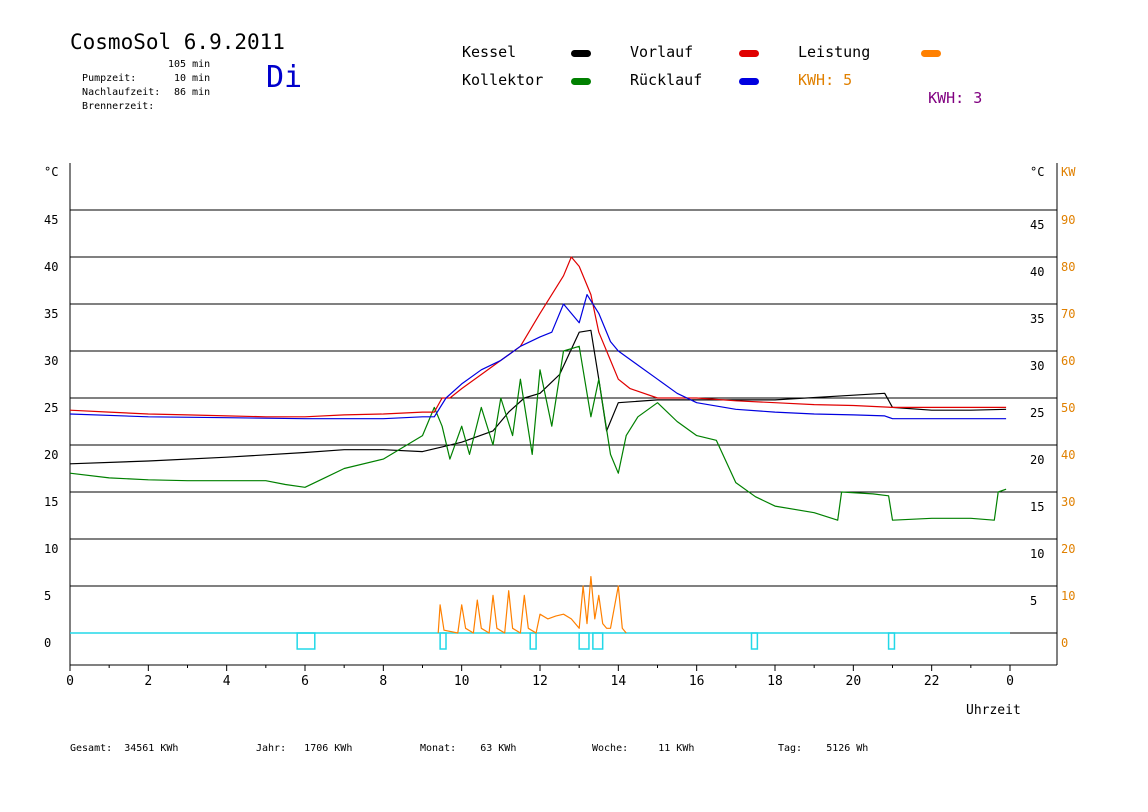  Describe the element at coordinates (177, 42) in the screenshot. I see `page-title: CosmoSol 6.9.2011` at that location.